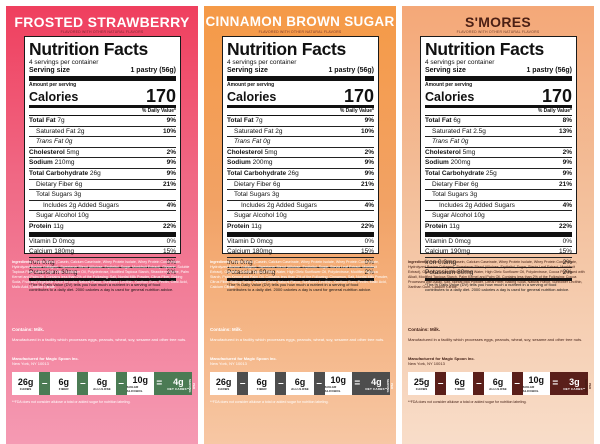 The height and width of the screenshot is (444, 600). Describe the element at coordinates (275, 195) in the screenshot. I see `total-sugars-value: 3g` at that location.